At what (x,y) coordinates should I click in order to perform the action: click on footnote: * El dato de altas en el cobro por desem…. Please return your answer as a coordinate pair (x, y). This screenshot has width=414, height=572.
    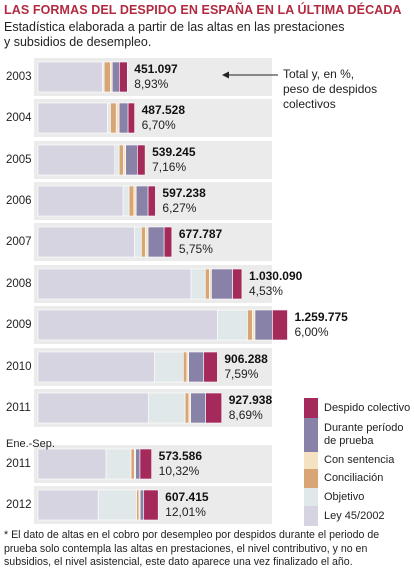
    Looking at the image, I should click on (192, 548).